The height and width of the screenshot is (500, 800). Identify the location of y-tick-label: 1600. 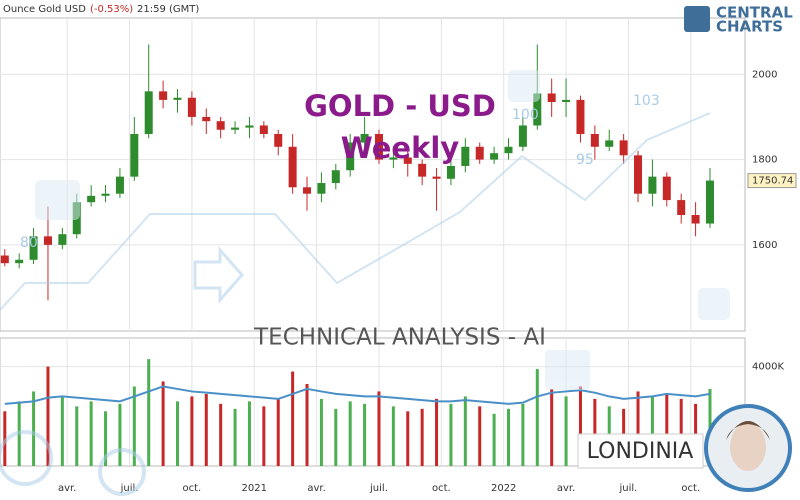
(764, 245).